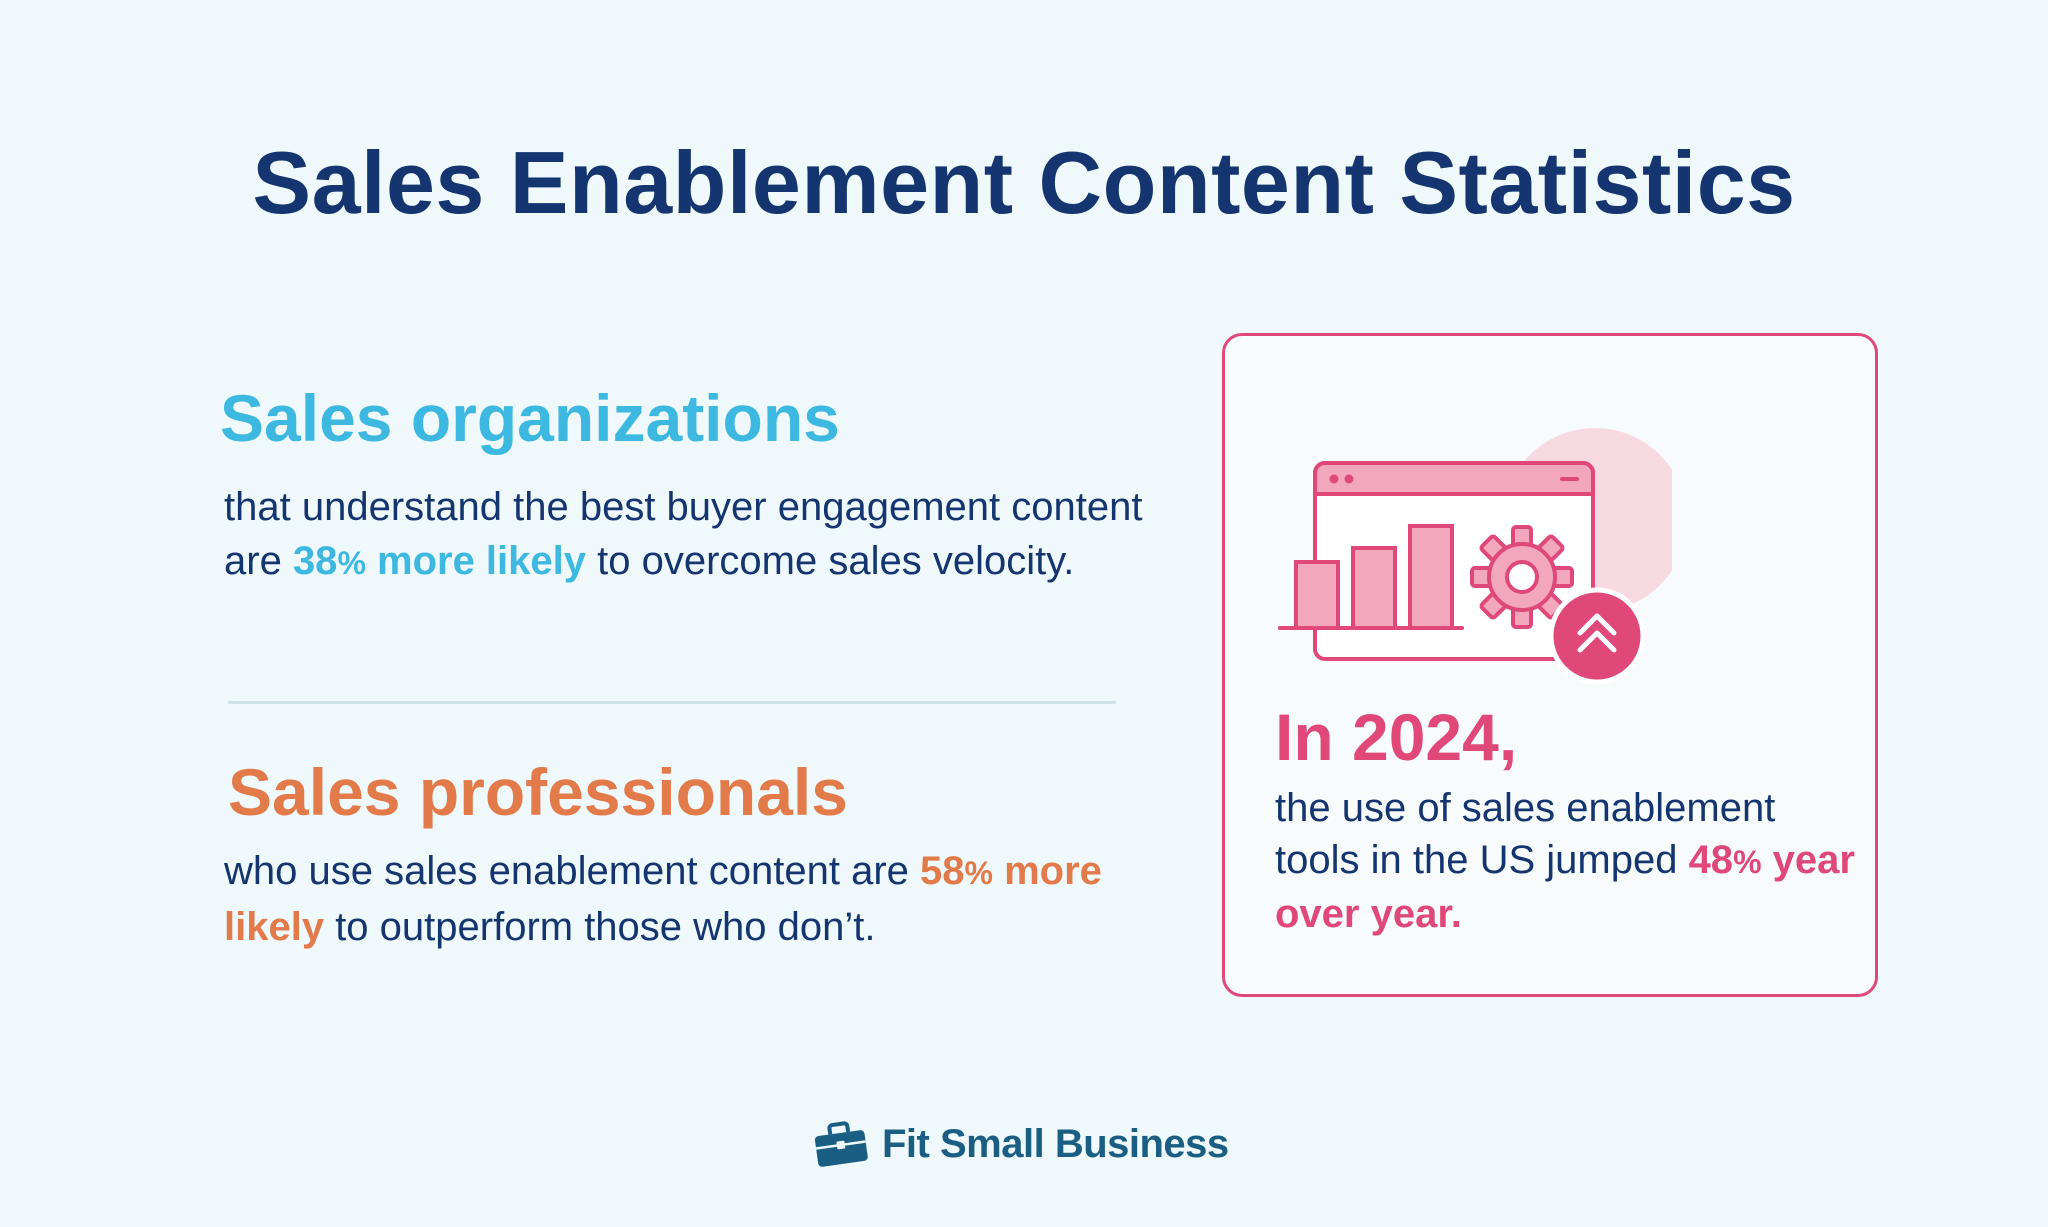 The image size is (2048, 1227). What do you see at coordinates (942, 871) in the screenshot?
I see `stat-highlight-number: 58` at bounding box center [942, 871].